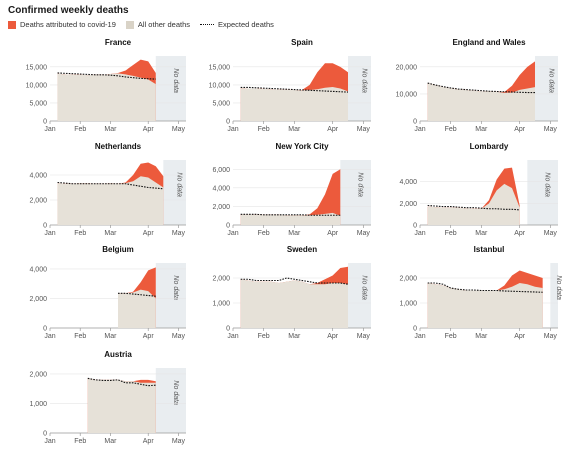 The height and width of the screenshot is (459, 580). What do you see at coordinates (302, 146) in the screenshot?
I see `chart-title: New York City` at bounding box center [302, 146].